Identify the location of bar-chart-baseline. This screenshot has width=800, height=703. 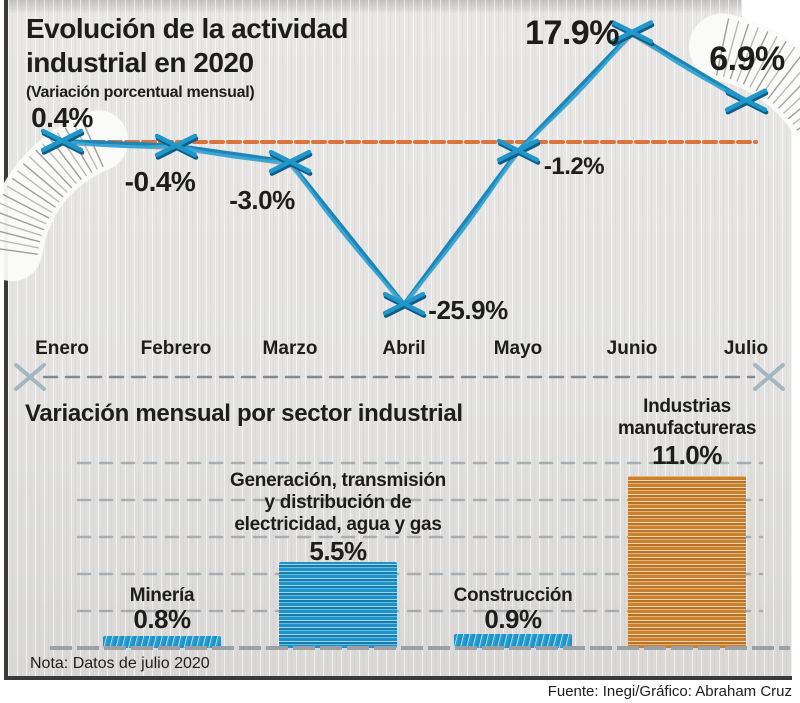
(420, 648).